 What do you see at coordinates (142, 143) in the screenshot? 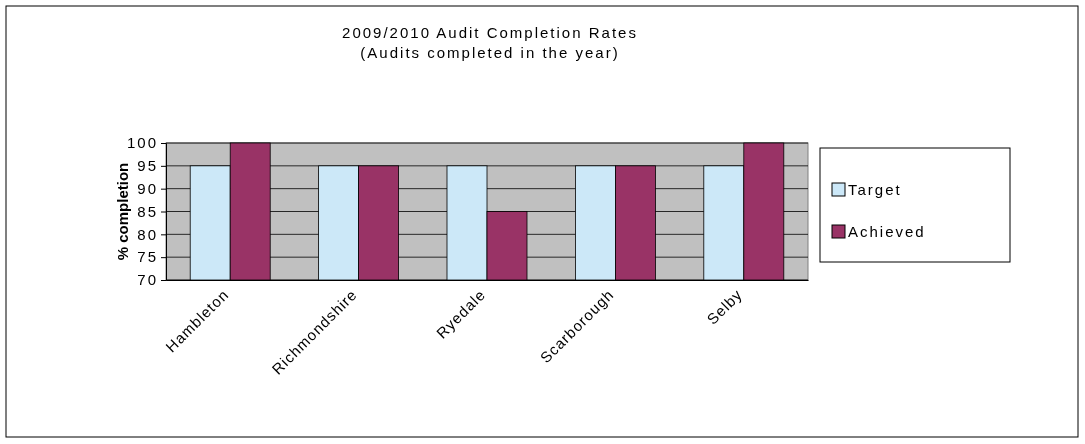
I see `y-tick-label: 100` at bounding box center [142, 143].